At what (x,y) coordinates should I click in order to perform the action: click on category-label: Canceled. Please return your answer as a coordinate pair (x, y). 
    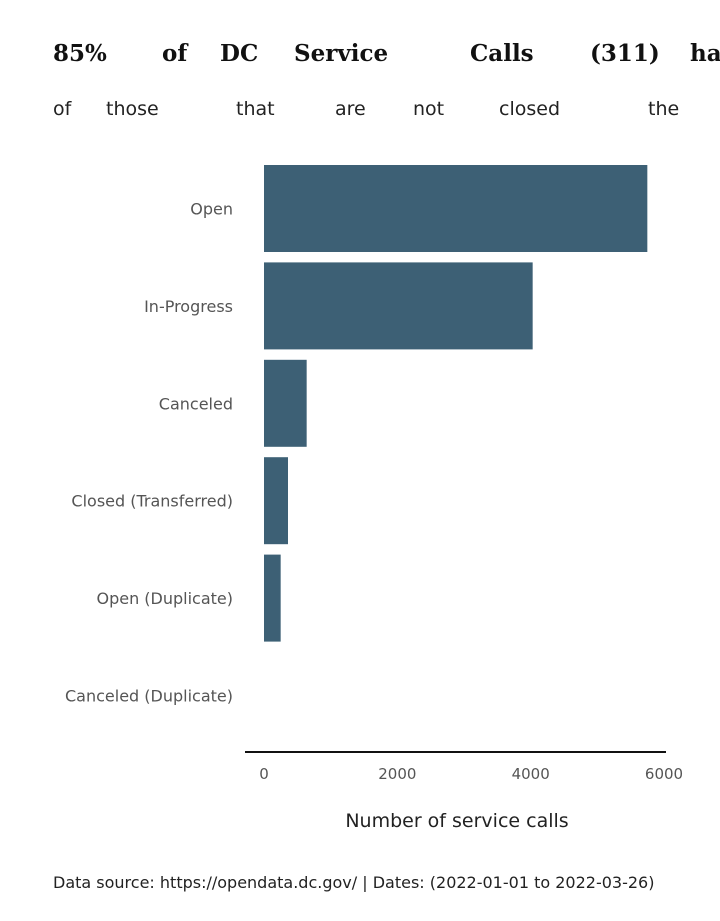
    Looking at the image, I should click on (196, 403).